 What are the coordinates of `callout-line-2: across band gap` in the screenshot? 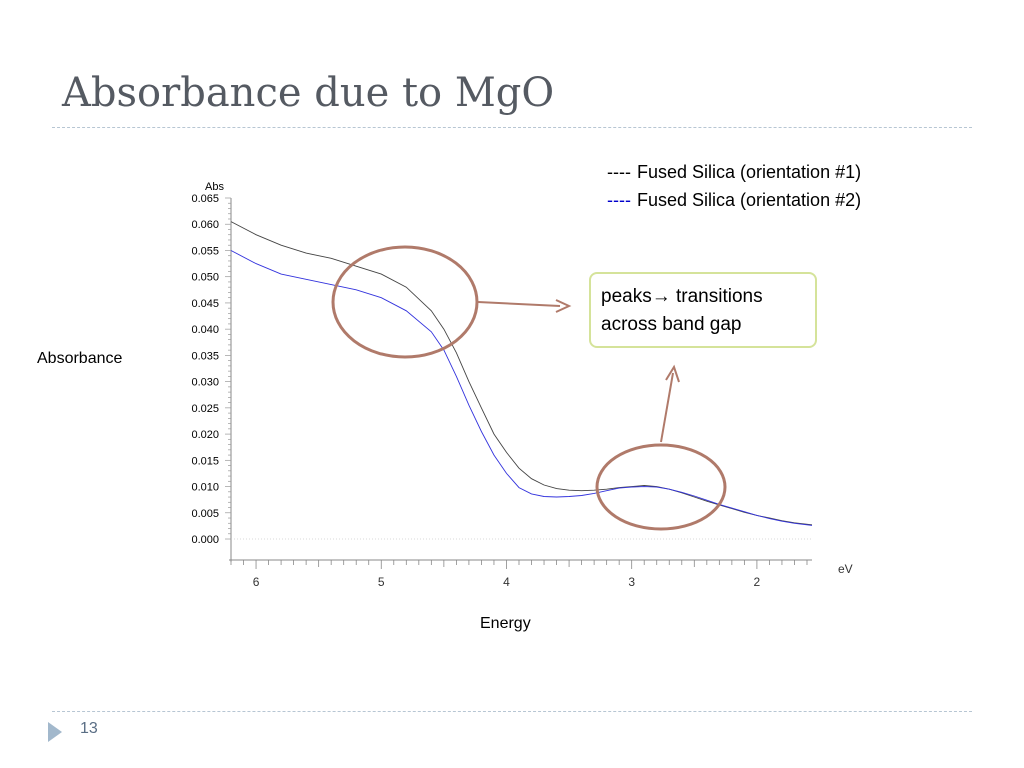 It's located at (671, 324).